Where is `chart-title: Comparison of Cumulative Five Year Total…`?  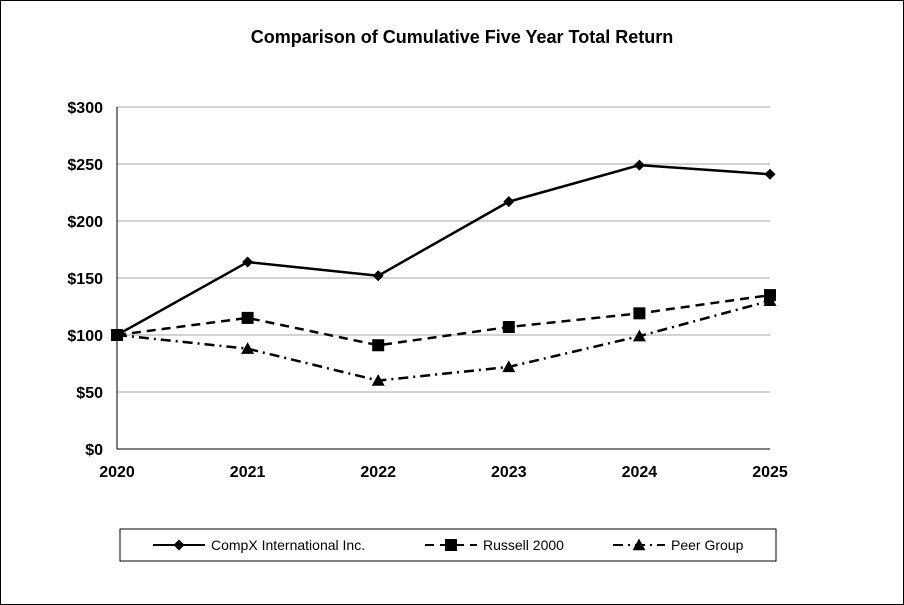
chart-title: Comparison of Cumulative Five Year Total… is located at coordinates (462, 37).